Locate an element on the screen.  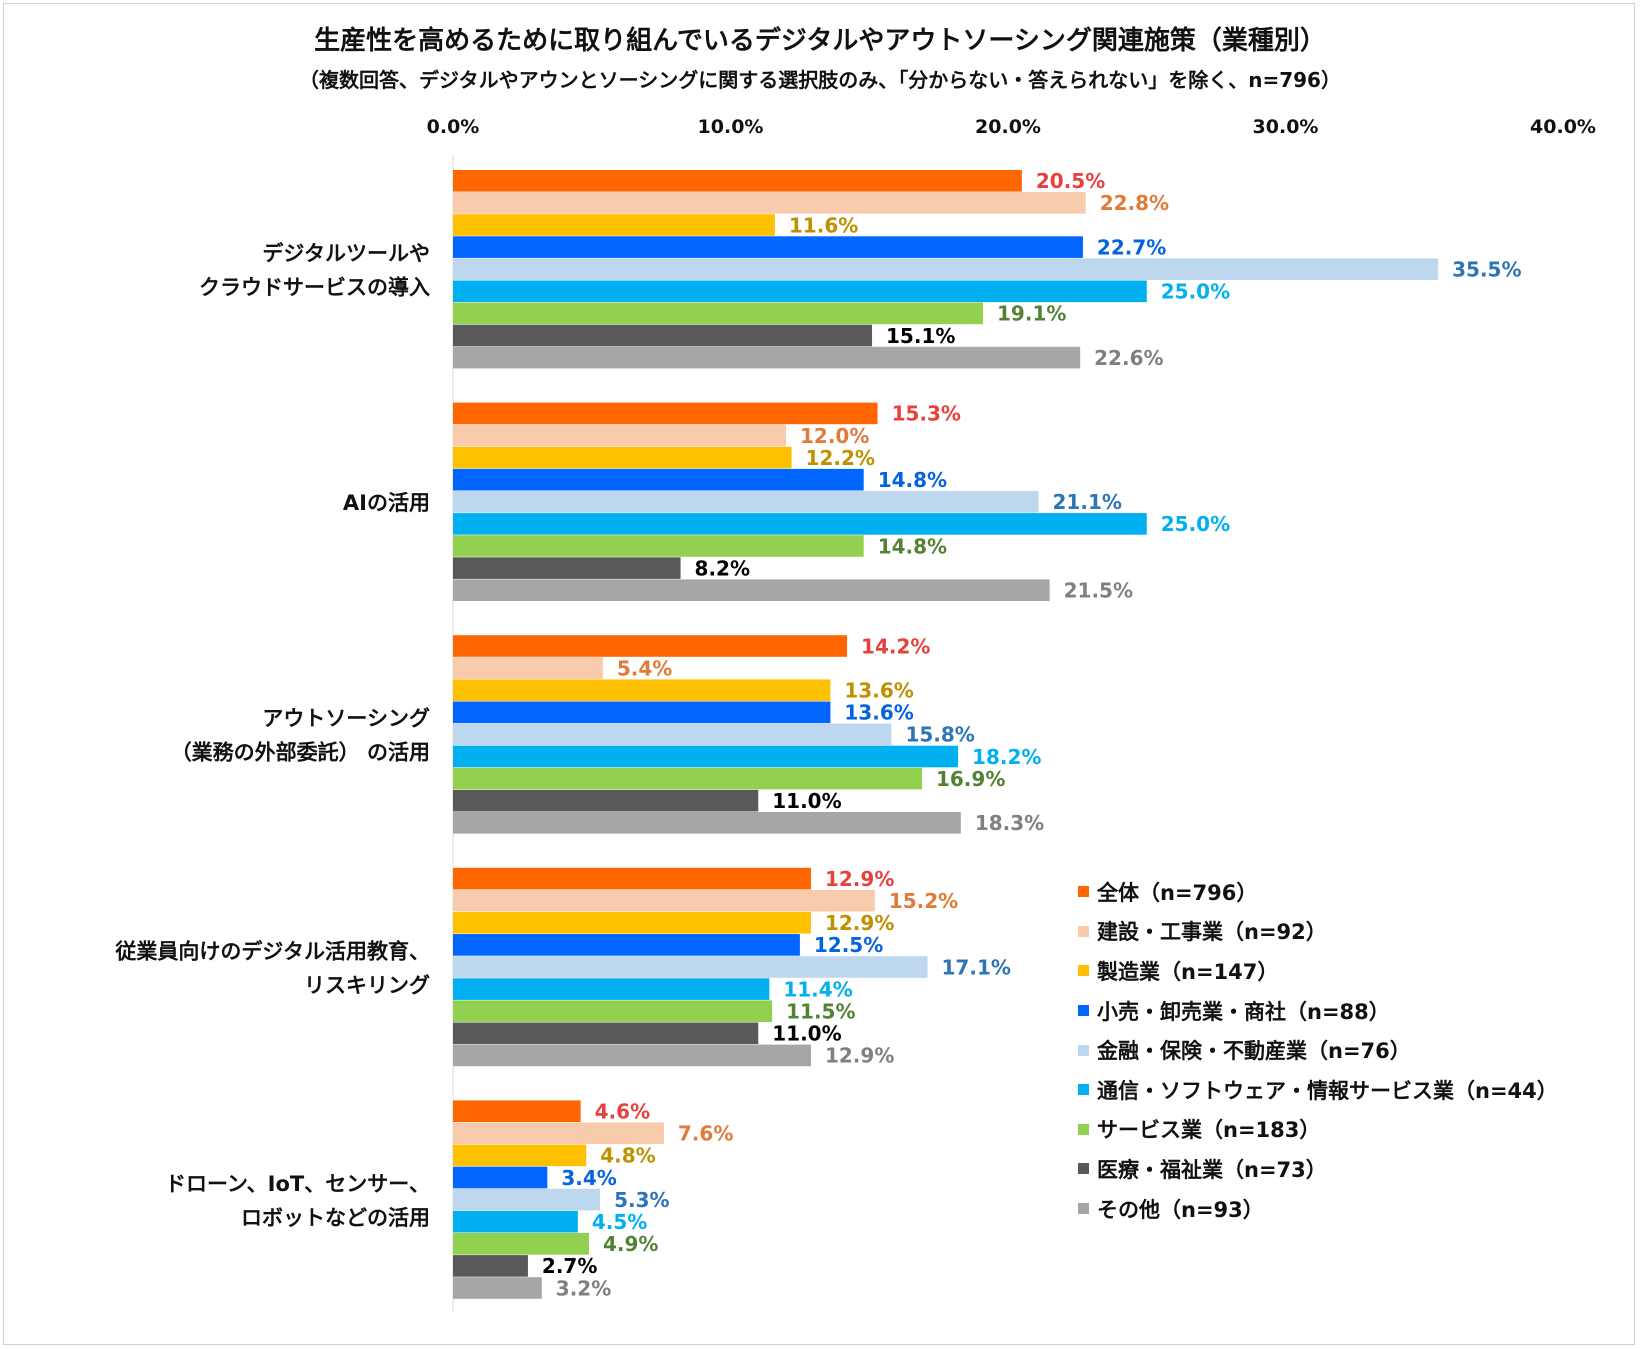
data-label: 3.2% is located at coordinates (583, 1288).